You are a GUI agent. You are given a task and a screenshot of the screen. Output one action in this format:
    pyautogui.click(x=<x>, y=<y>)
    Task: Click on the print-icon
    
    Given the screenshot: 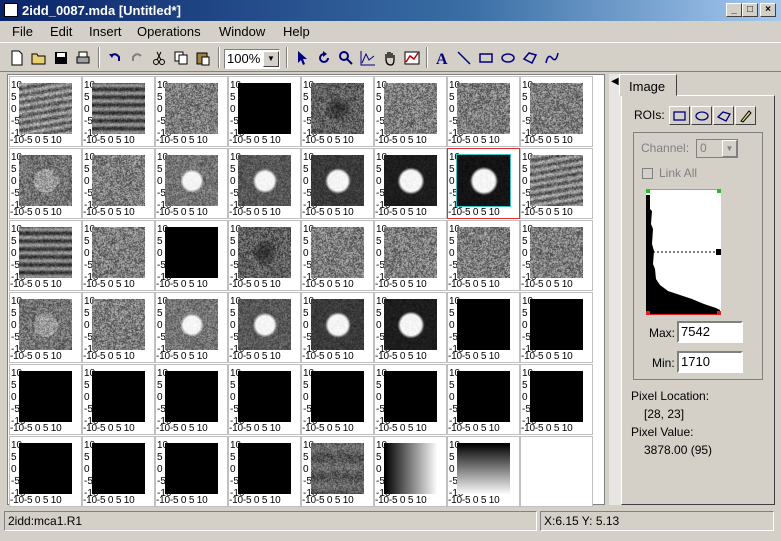 What is the action you would take?
    pyautogui.click(x=82, y=57)
    